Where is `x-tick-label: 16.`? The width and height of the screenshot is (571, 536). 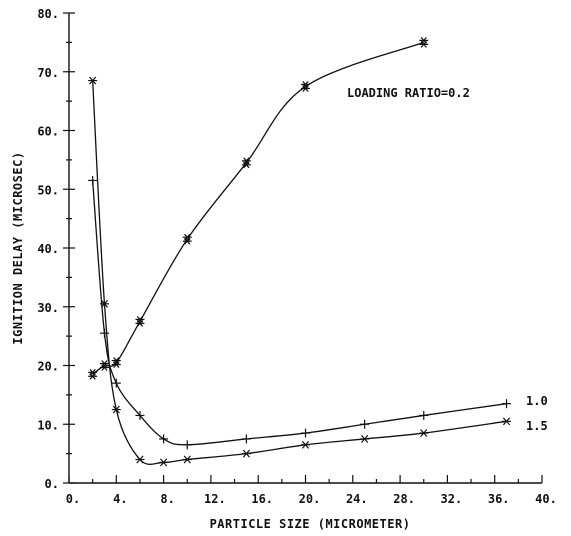
x-tick-label: 16. is located at coordinates (262, 499).